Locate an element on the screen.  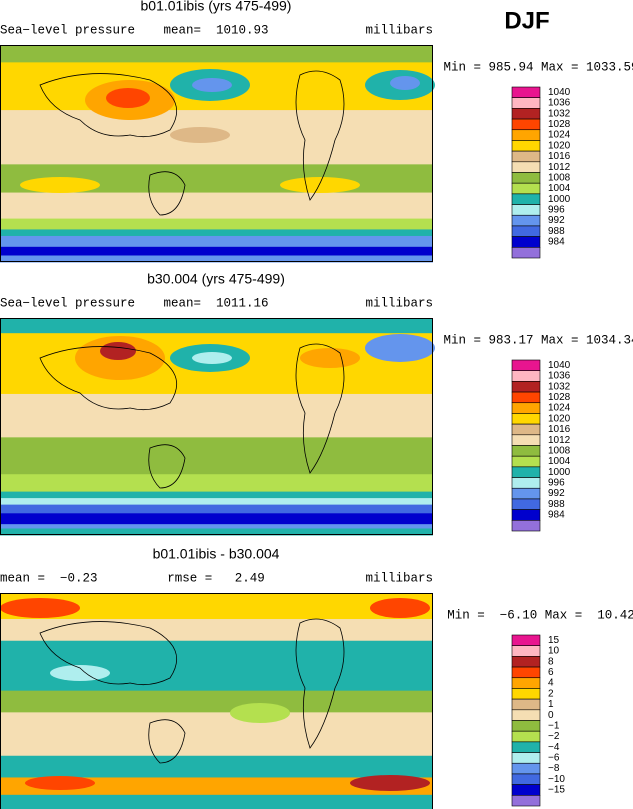
panel-label-left: Sea−level pressure is located at coordinates (67, 303).